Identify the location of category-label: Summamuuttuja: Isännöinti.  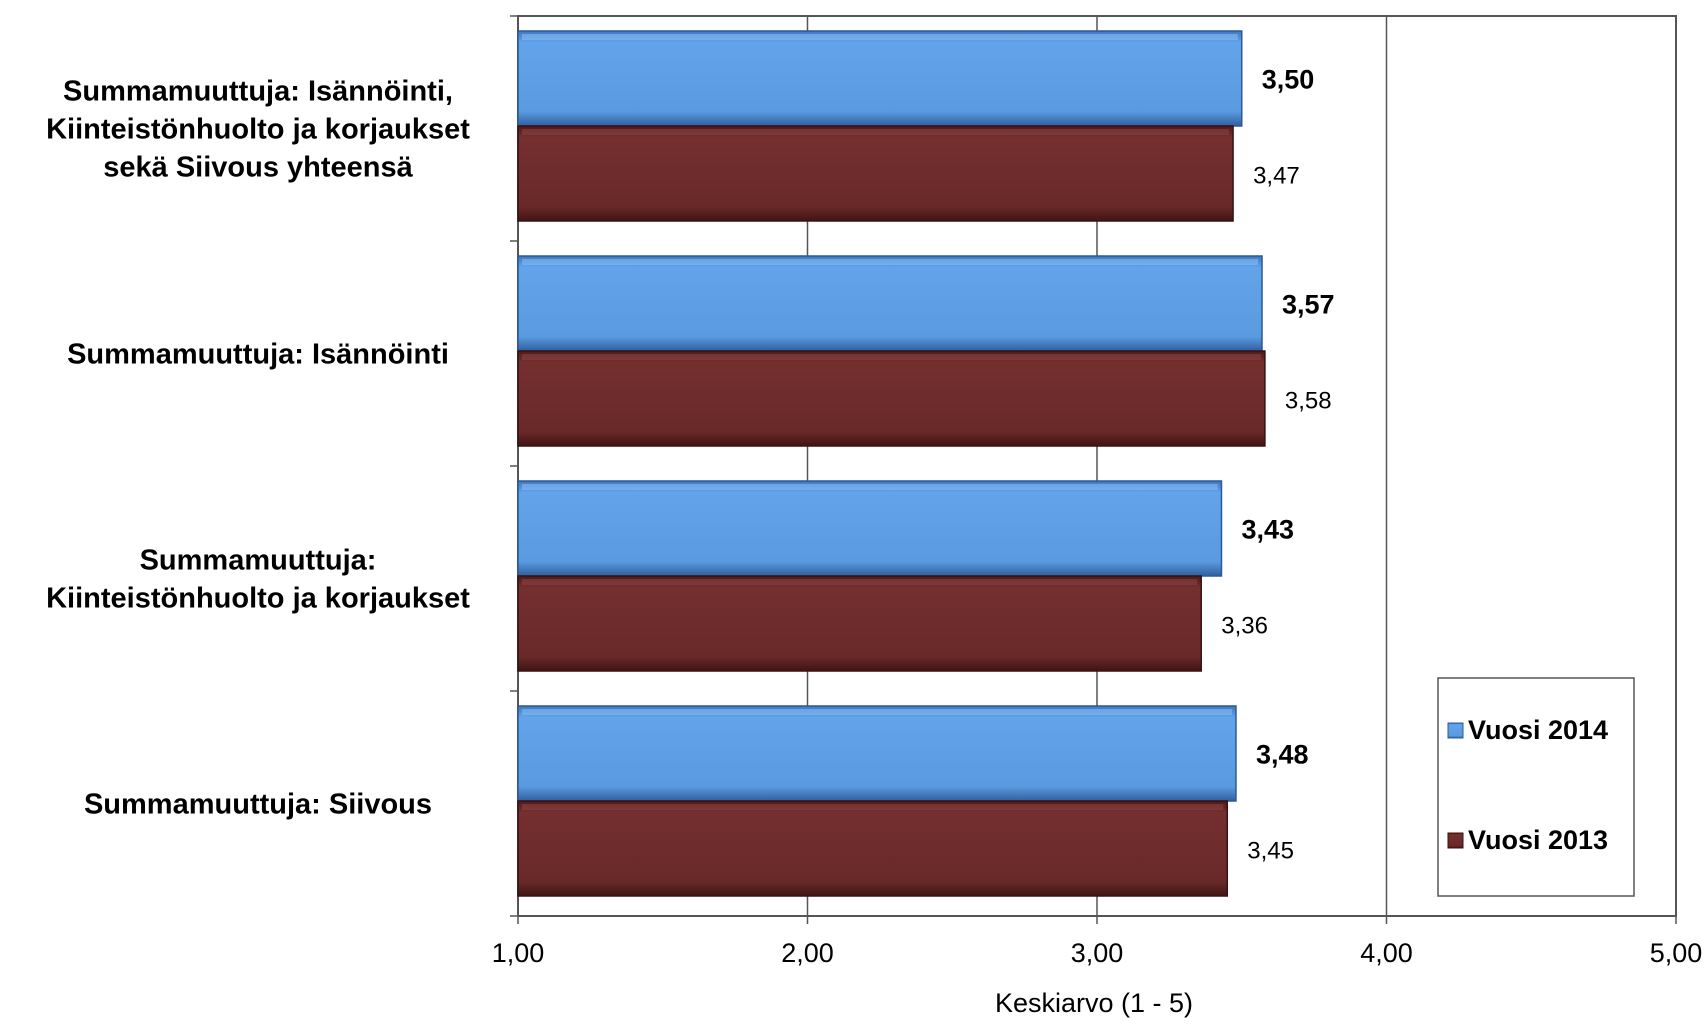
(258, 355).